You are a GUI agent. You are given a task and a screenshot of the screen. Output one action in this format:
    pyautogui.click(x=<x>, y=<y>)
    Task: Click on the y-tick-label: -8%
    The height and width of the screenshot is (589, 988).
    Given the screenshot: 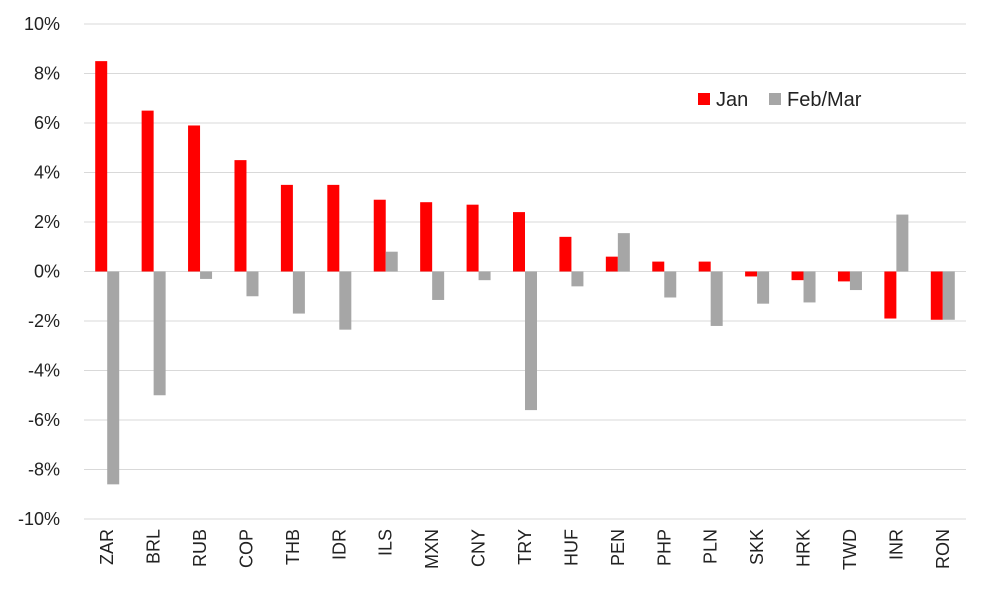 What is the action you would take?
    pyautogui.click(x=44, y=470)
    